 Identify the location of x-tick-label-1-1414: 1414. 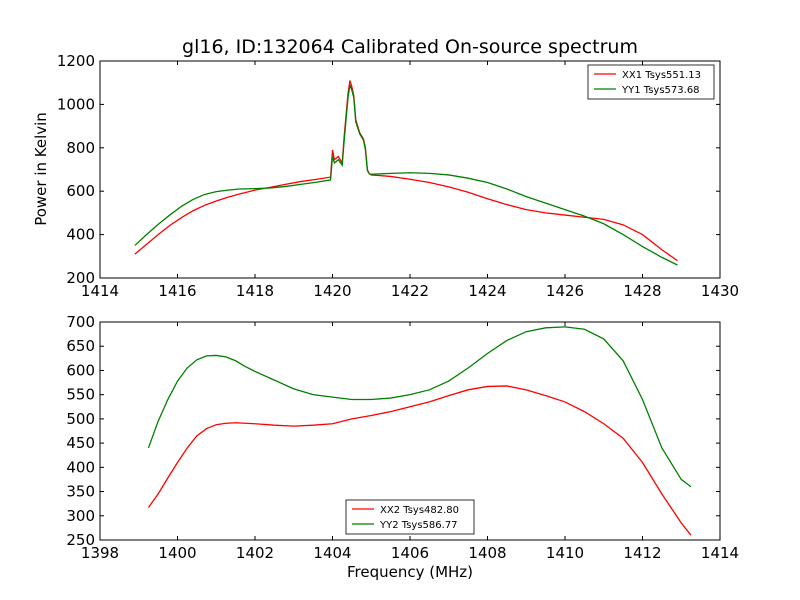
(100, 291).